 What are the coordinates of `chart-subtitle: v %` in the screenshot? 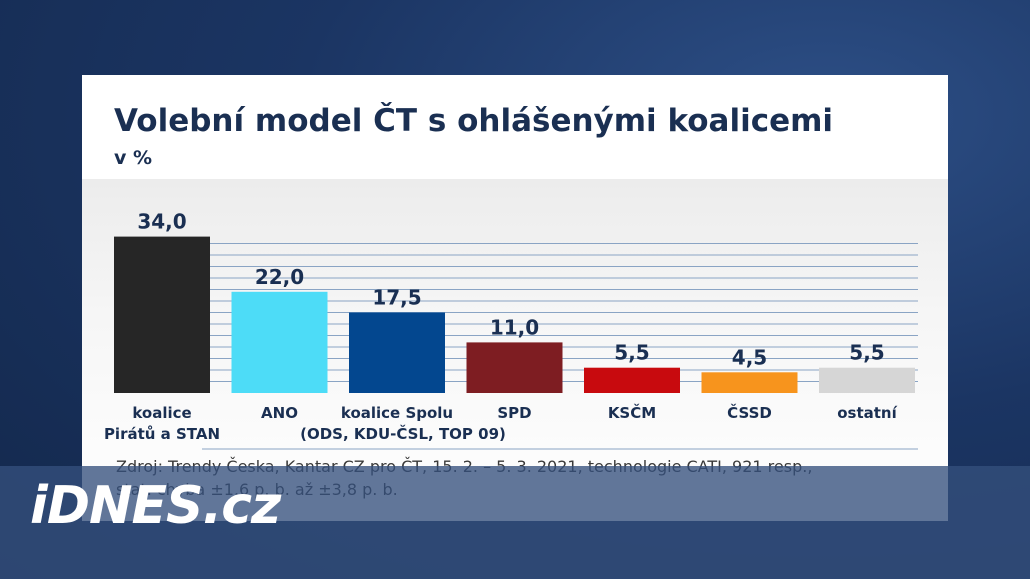 It's located at (133, 158).